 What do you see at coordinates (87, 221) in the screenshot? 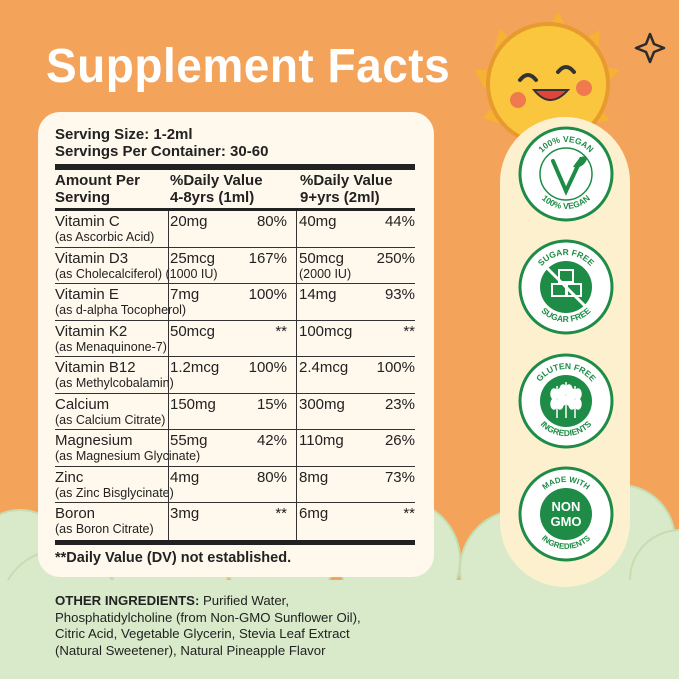
I see `nutrient-name: Vitamin C` at bounding box center [87, 221].